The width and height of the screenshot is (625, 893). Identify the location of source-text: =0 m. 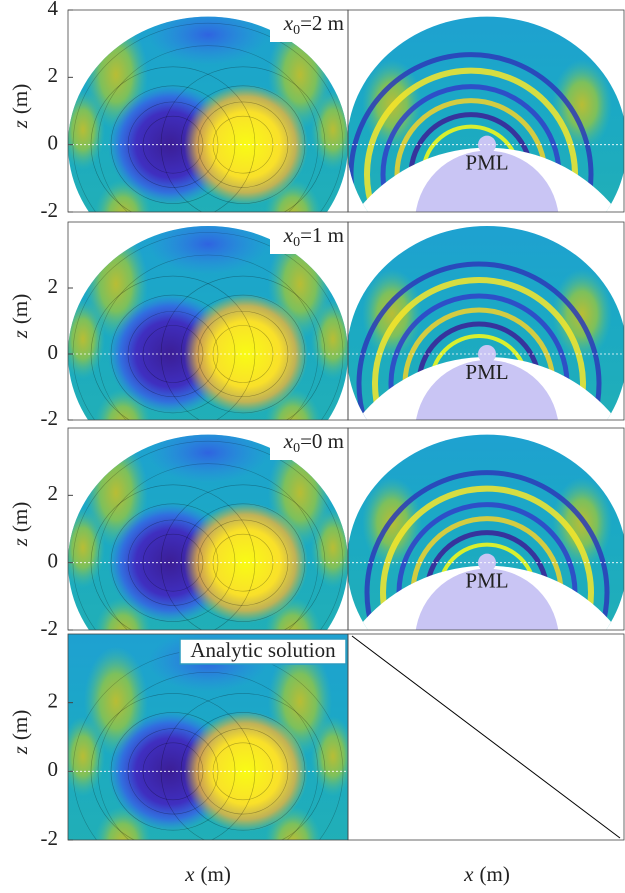
(322, 441).